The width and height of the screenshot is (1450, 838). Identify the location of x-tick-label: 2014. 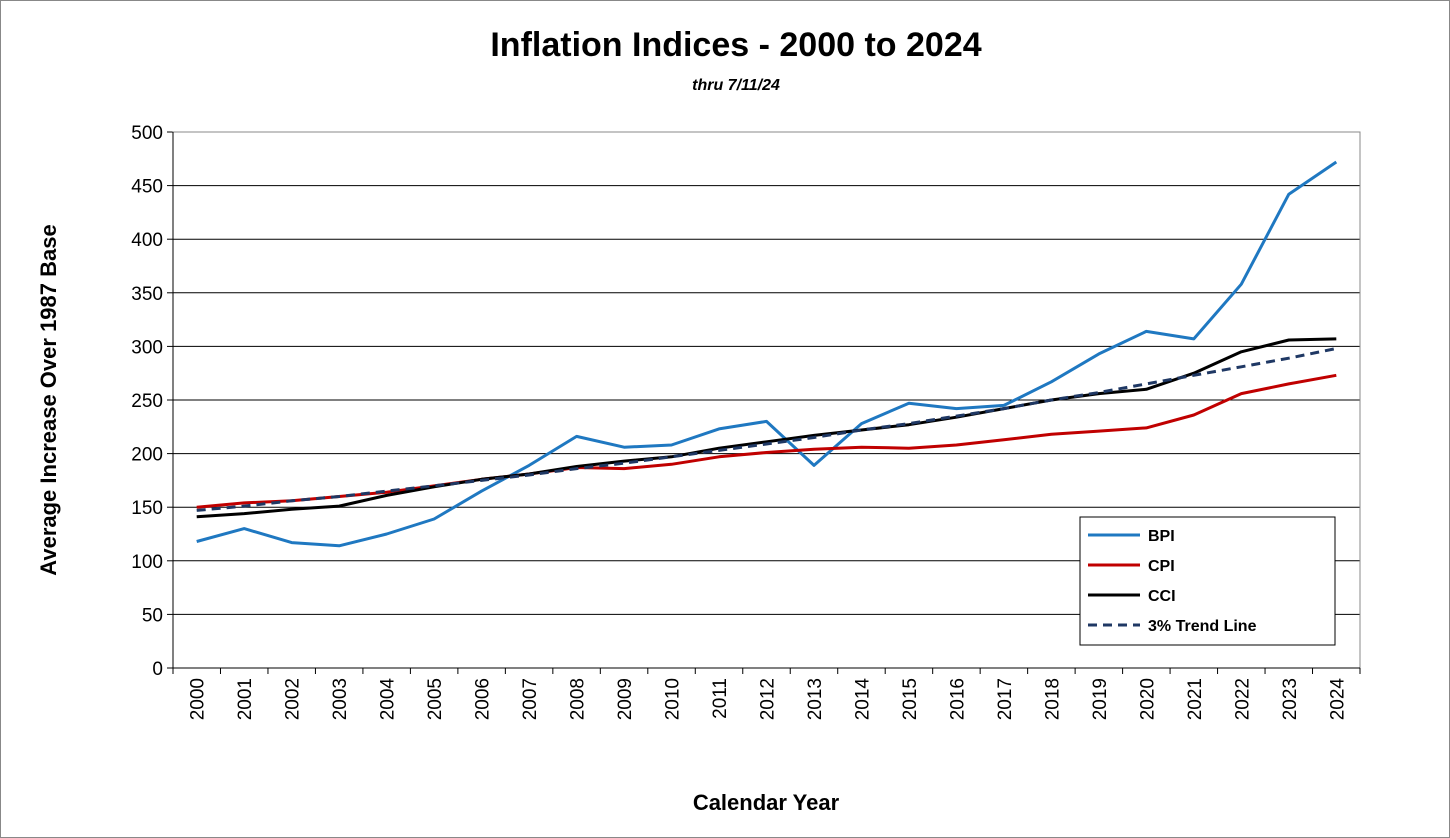
(862, 699).